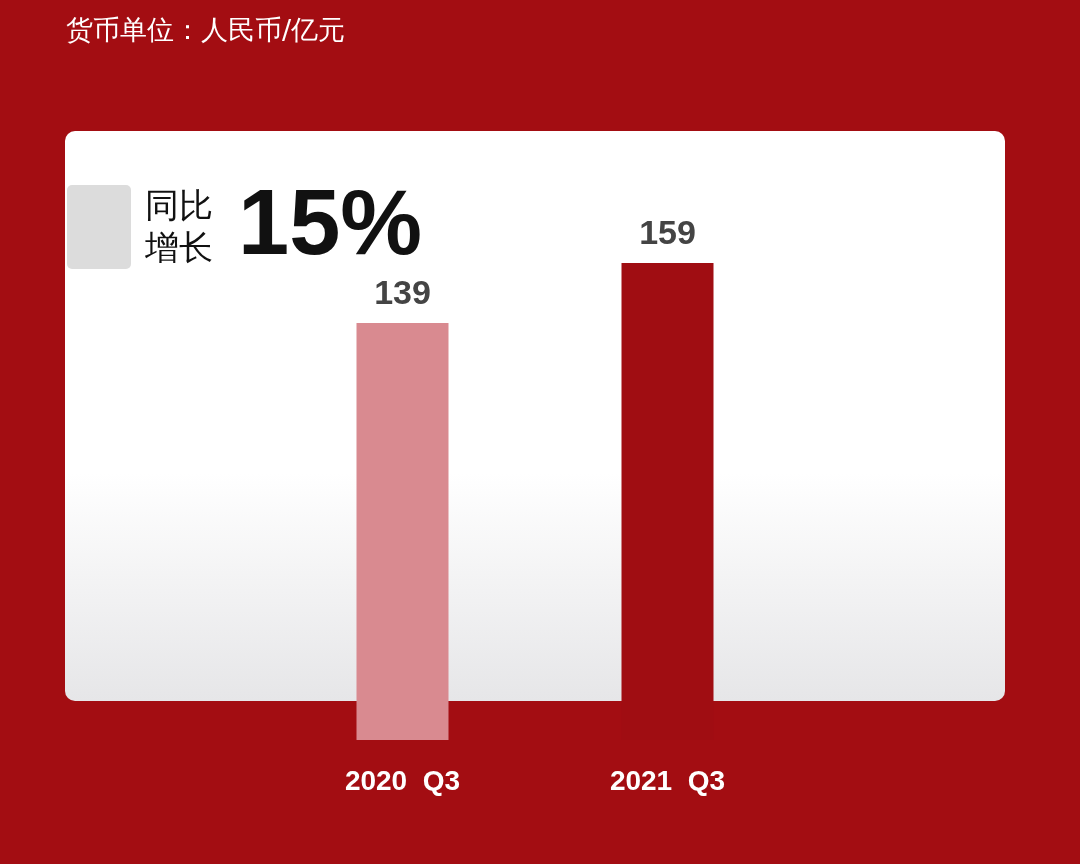  Describe the element at coordinates (330, 222) in the screenshot. I see `annotation: 15%` at that location.